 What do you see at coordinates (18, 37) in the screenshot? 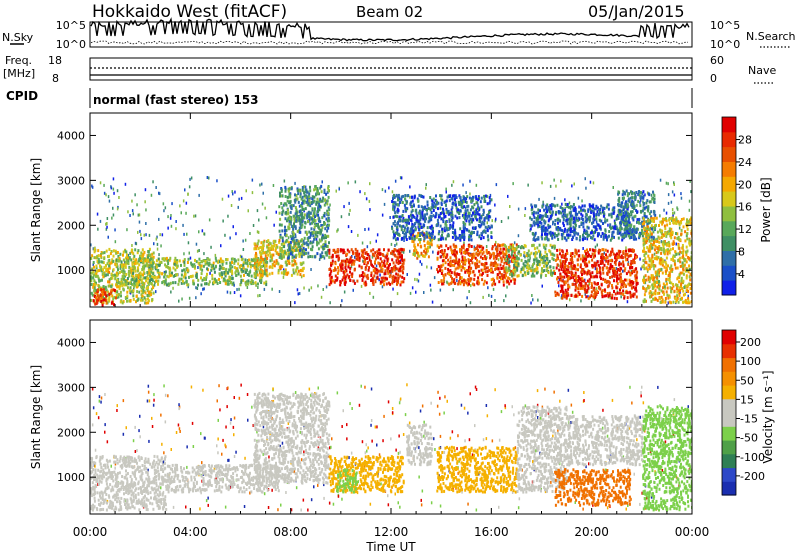
I see `n-sky-label: N.Sky` at bounding box center [18, 37].